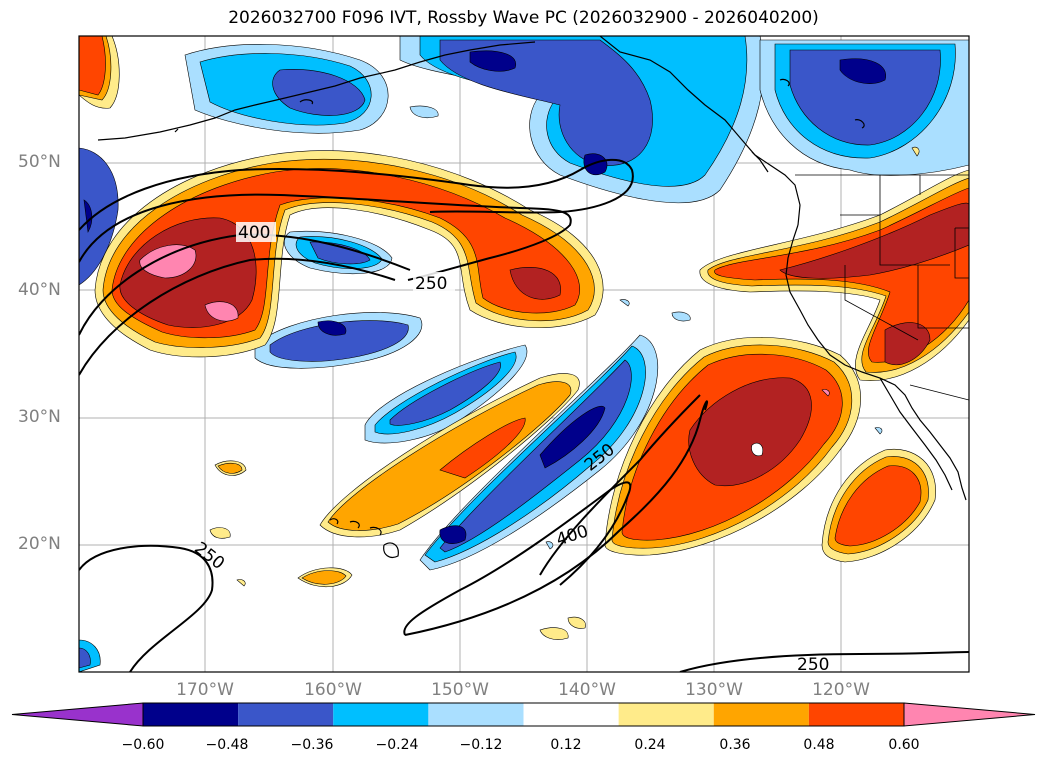 The width and height of the screenshot is (1047, 765). What do you see at coordinates (493, 61) in the screenshot?
I see `neg-region-north-darkest` at bounding box center [493, 61].